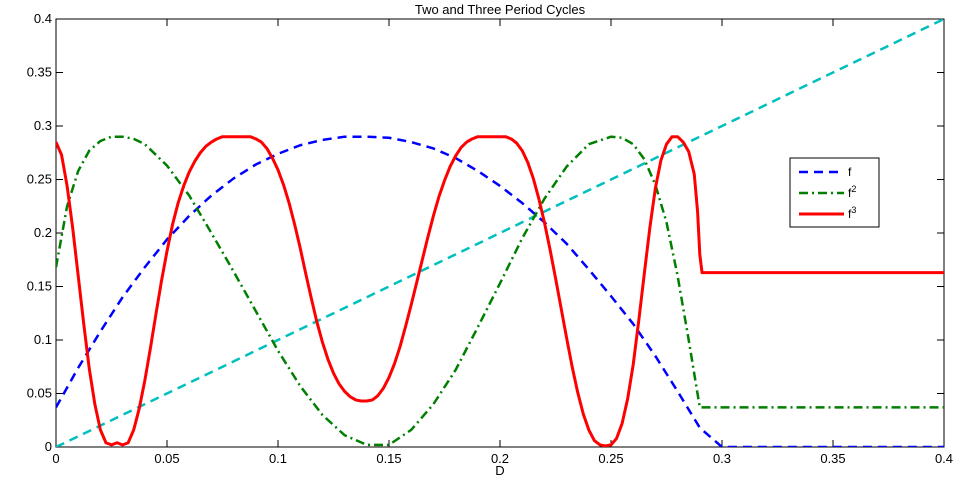 This screenshot has height=483, width=961. What do you see at coordinates (853, 189) in the screenshot?
I see `legend-label-superscript: 2` at bounding box center [853, 189].